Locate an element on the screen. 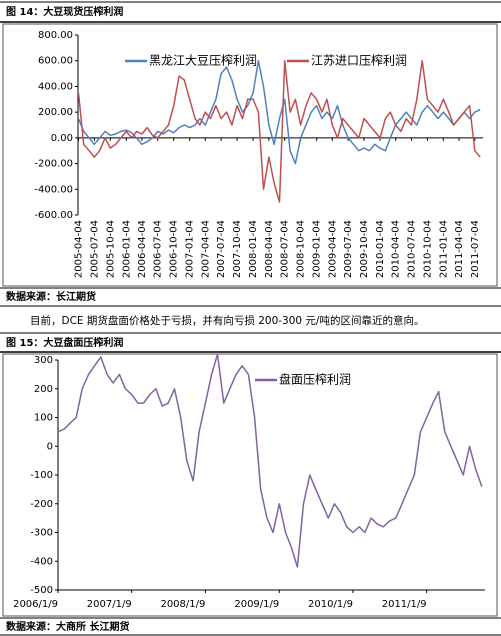  x-tick-label: 2005-10-04 is located at coordinates (110, 249).